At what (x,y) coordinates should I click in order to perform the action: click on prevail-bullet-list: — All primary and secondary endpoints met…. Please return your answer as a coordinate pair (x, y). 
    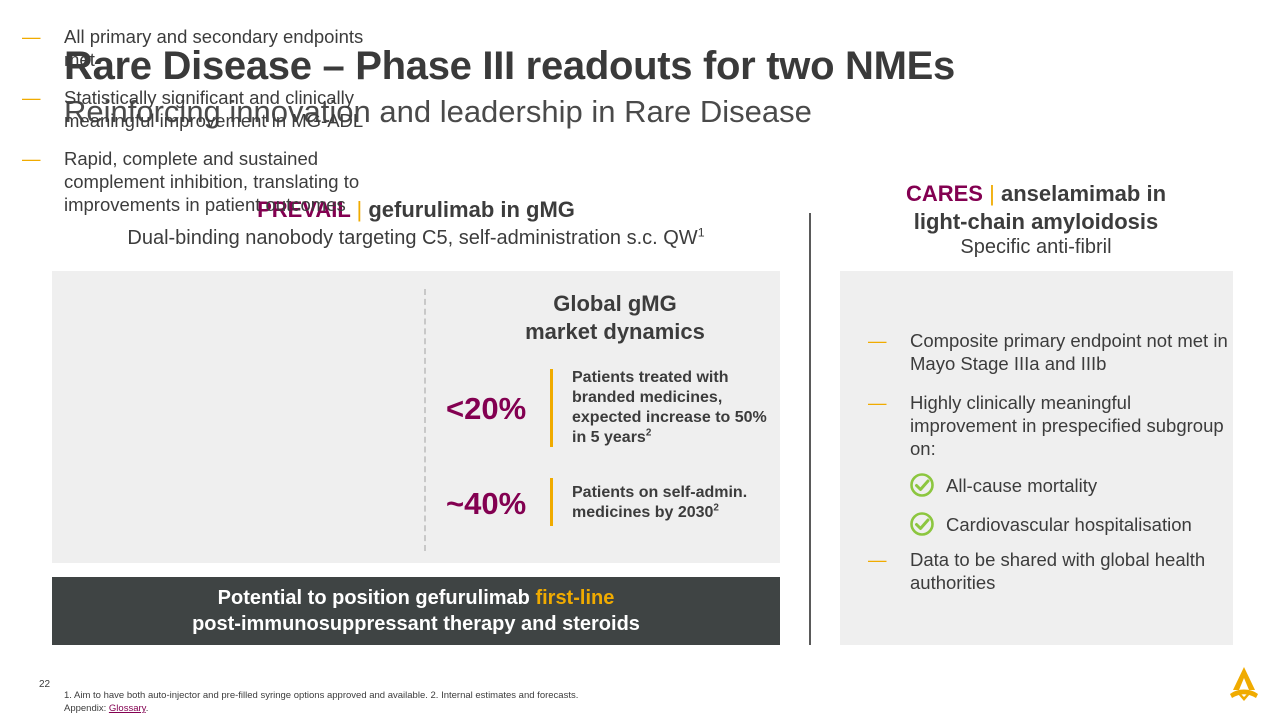
    Looking at the image, I should click on (207, 128).